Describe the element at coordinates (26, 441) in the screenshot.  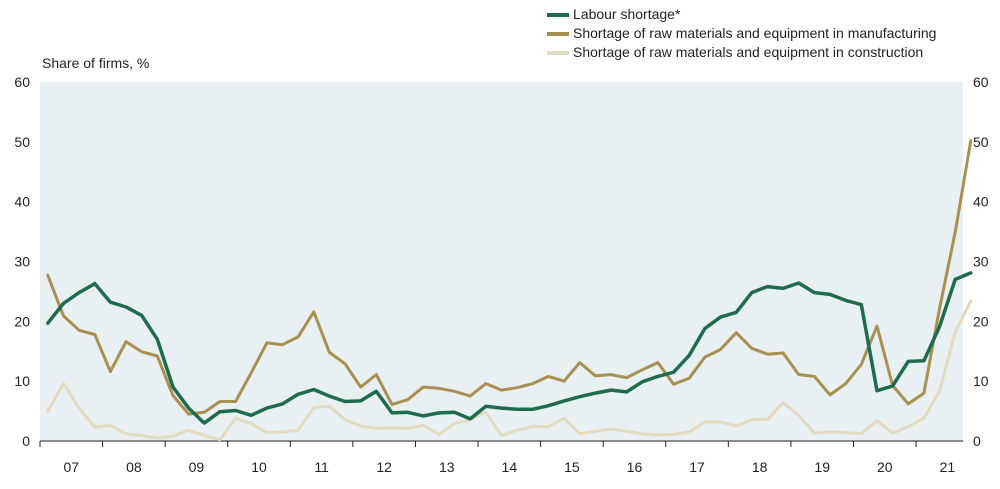
I see `y-tick-label-left: 0` at that location.